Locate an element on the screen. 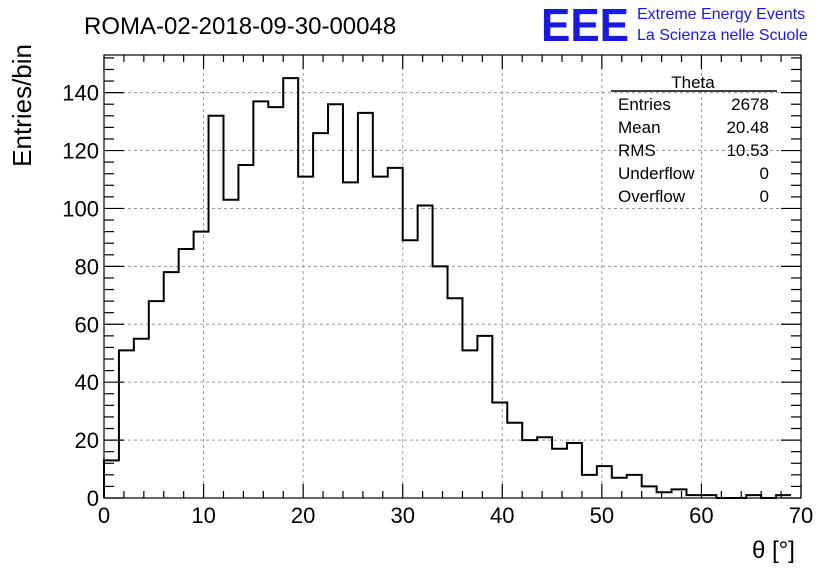 The image size is (836, 572). x-tick-label: 10 is located at coordinates (203, 515).